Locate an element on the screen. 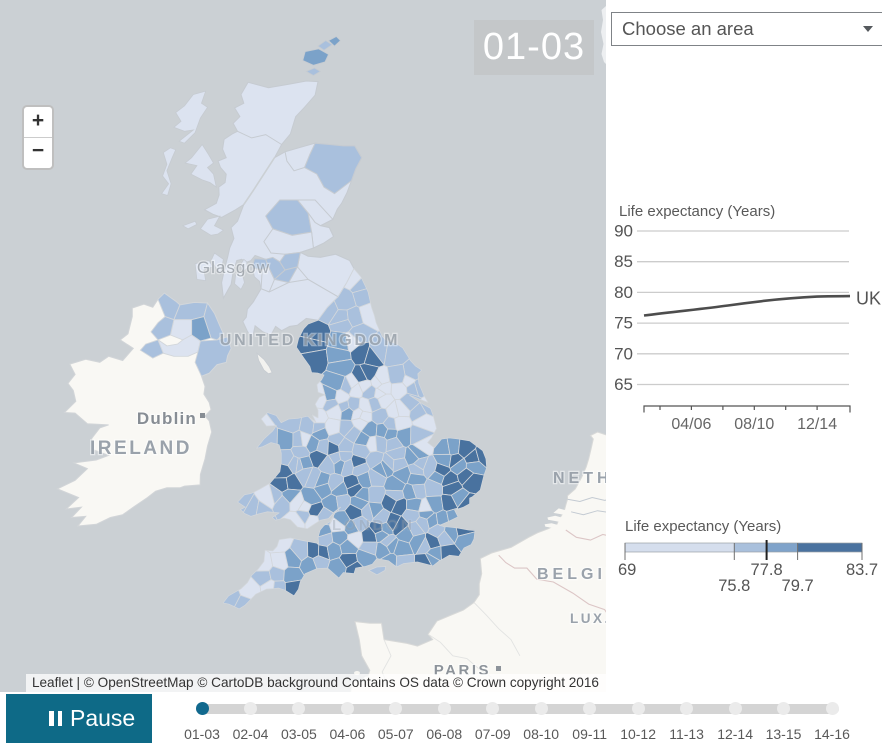 The height and width of the screenshot is (752, 882). svg-text: LUX. is located at coordinates (588, 618).